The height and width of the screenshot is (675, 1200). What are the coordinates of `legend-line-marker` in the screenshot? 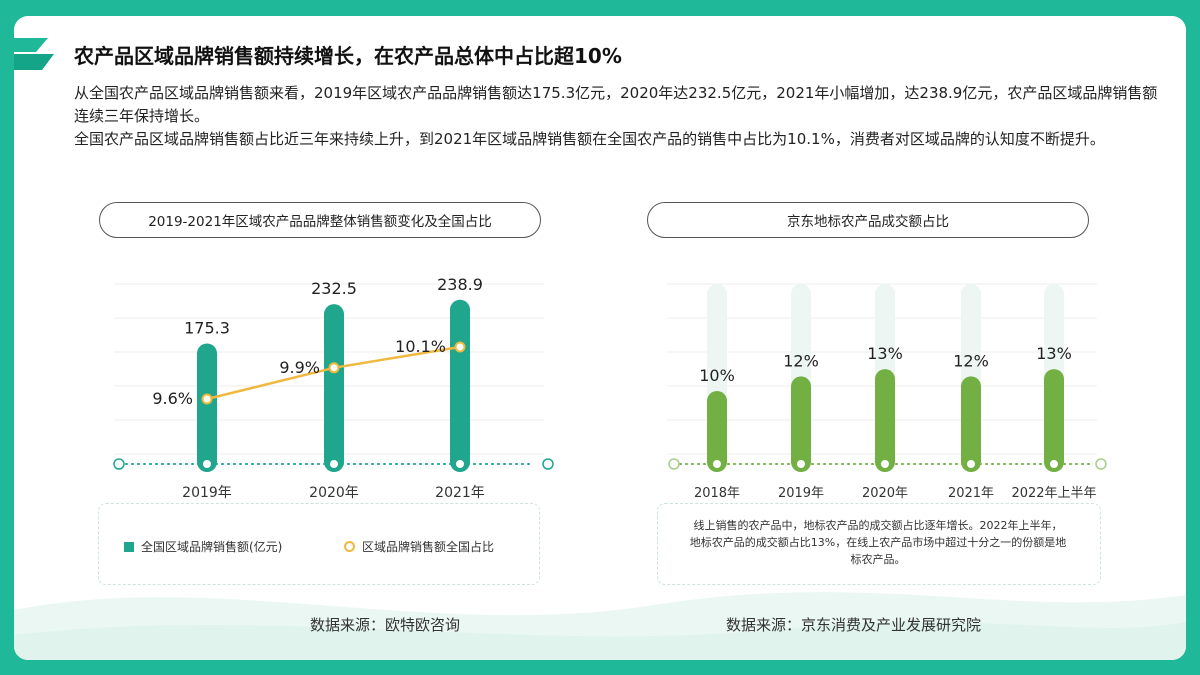 It's located at (349, 546).